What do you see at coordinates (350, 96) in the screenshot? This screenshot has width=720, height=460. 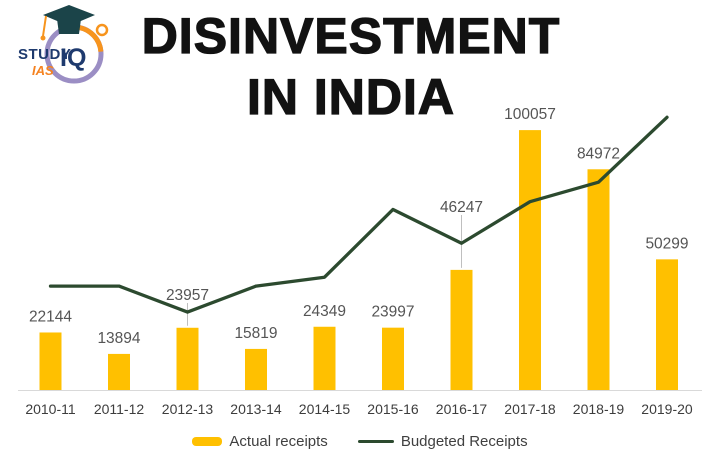 I see `title-line2: IN INDIA` at bounding box center [350, 96].